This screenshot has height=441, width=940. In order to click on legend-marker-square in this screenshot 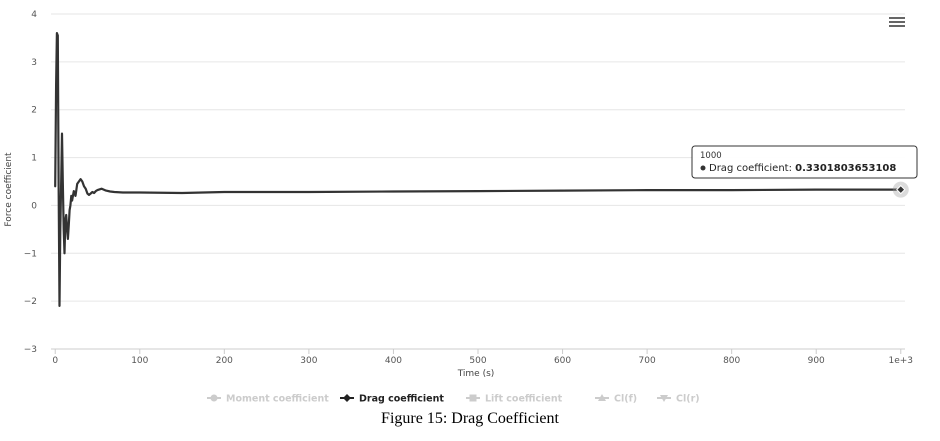, I will do `click(473, 398)`.